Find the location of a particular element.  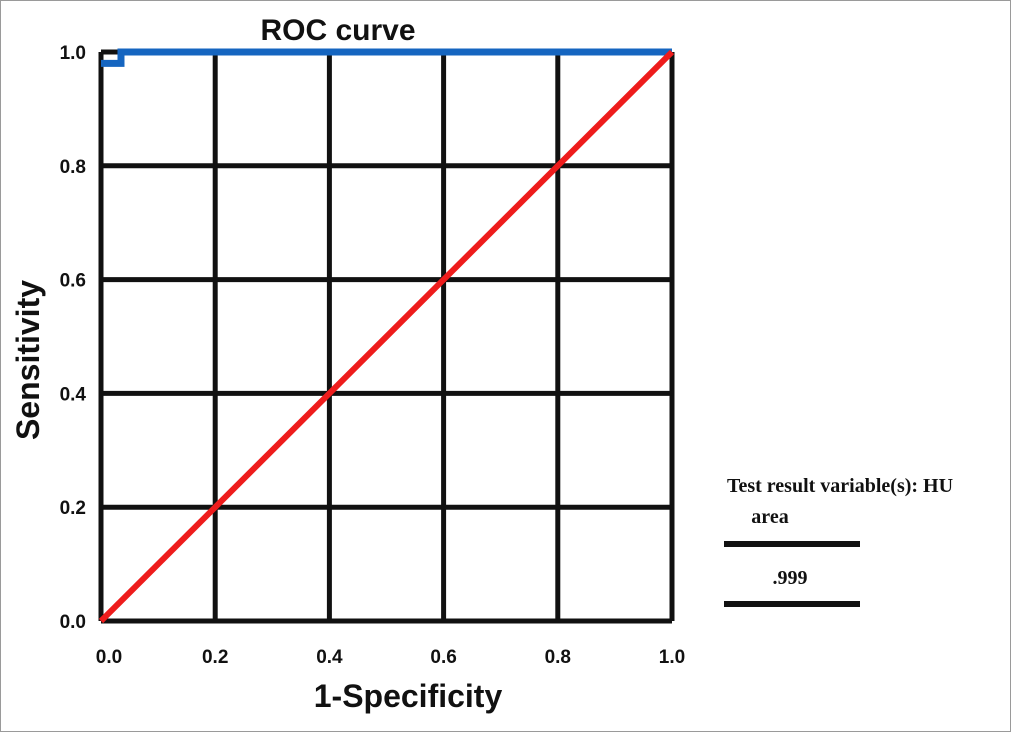

results-table: Test result variable(s): HU area .999 is located at coordinates (838, 541).